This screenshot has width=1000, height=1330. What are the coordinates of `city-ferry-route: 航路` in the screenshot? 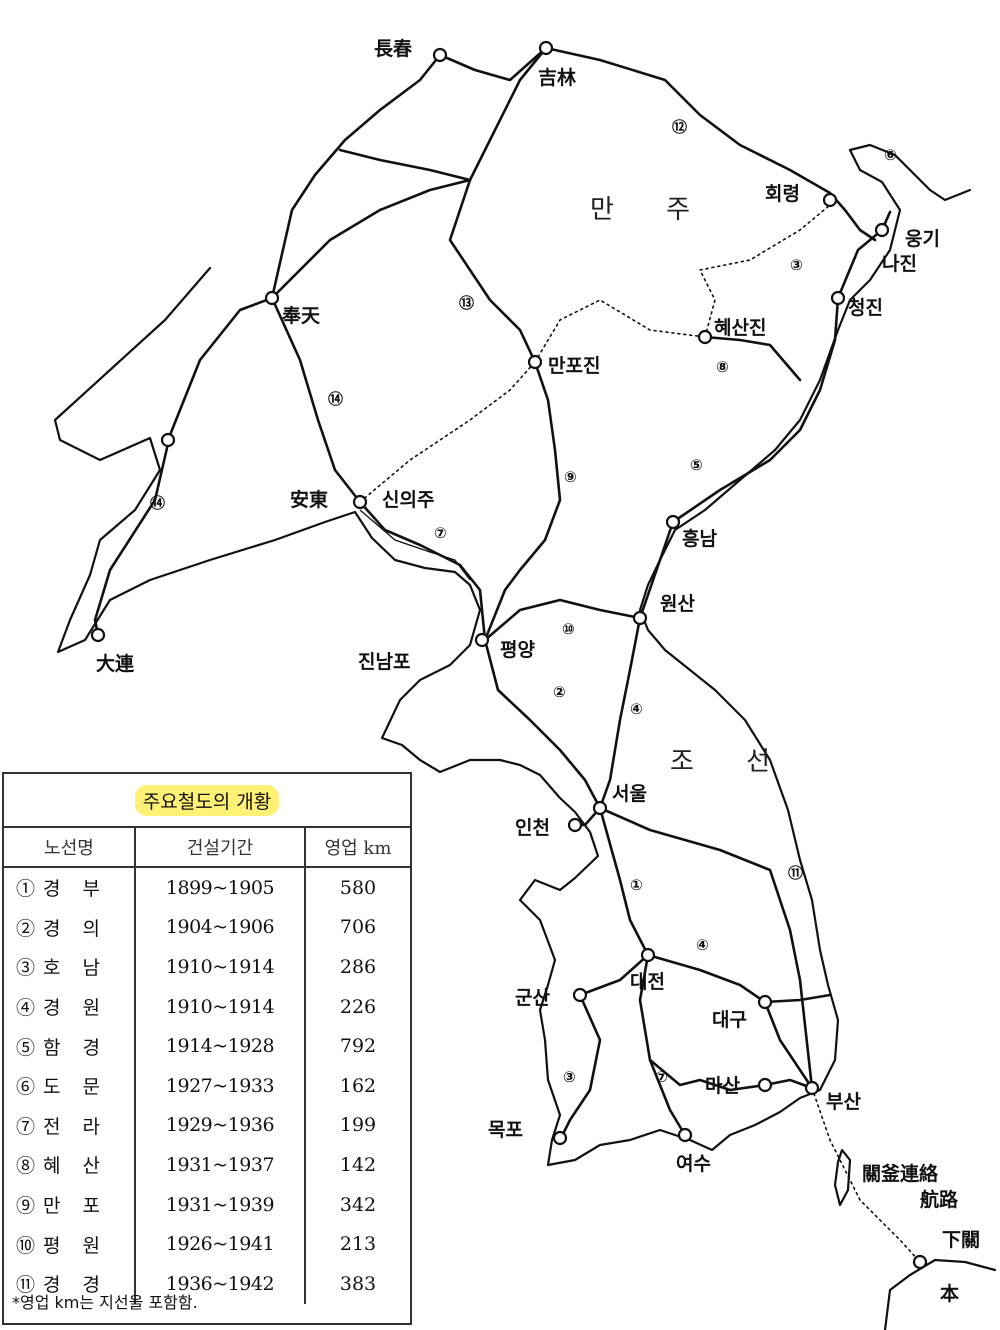 It's located at (939, 1199).